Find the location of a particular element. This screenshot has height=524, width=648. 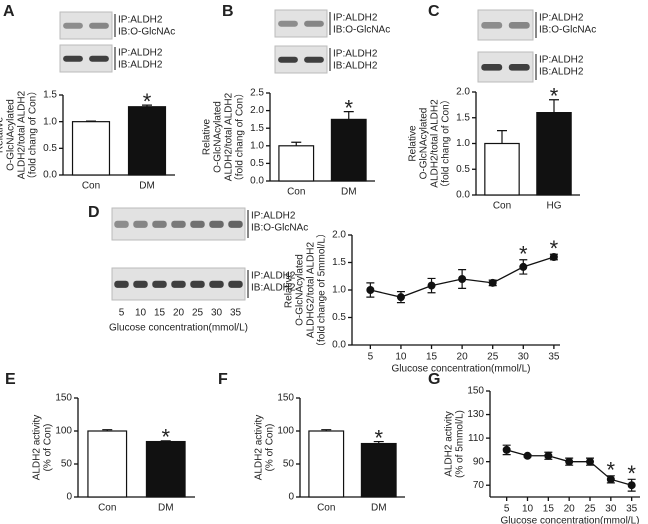

lane-label: 15 is located at coordinates (160, 313).